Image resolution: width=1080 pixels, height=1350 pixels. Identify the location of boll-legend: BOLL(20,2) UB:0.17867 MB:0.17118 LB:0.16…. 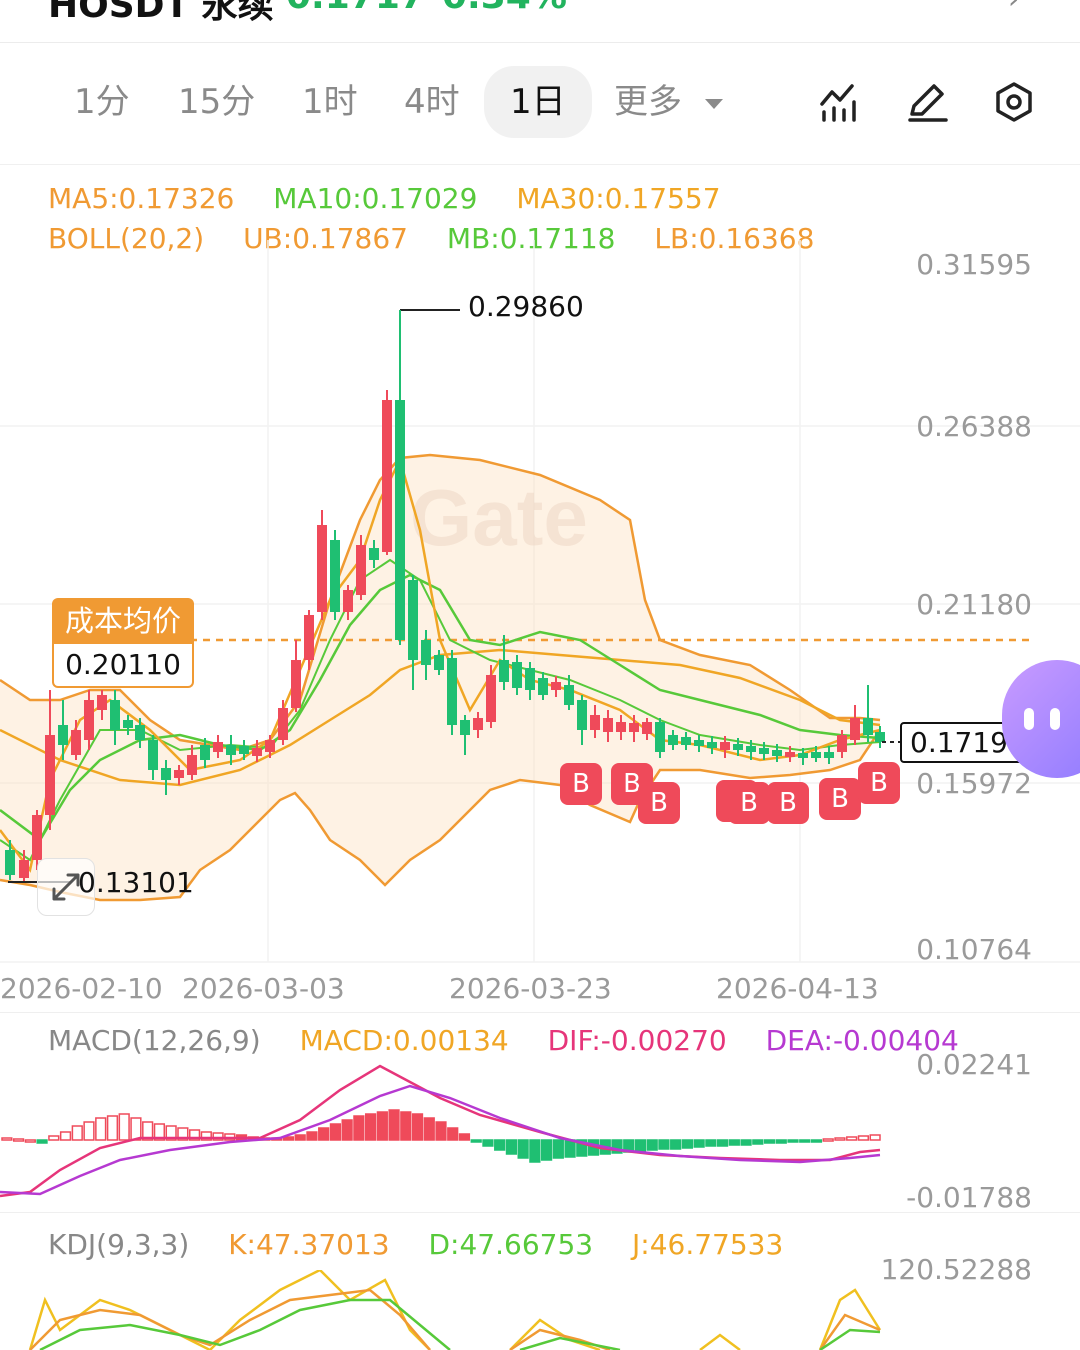
(446, 238).